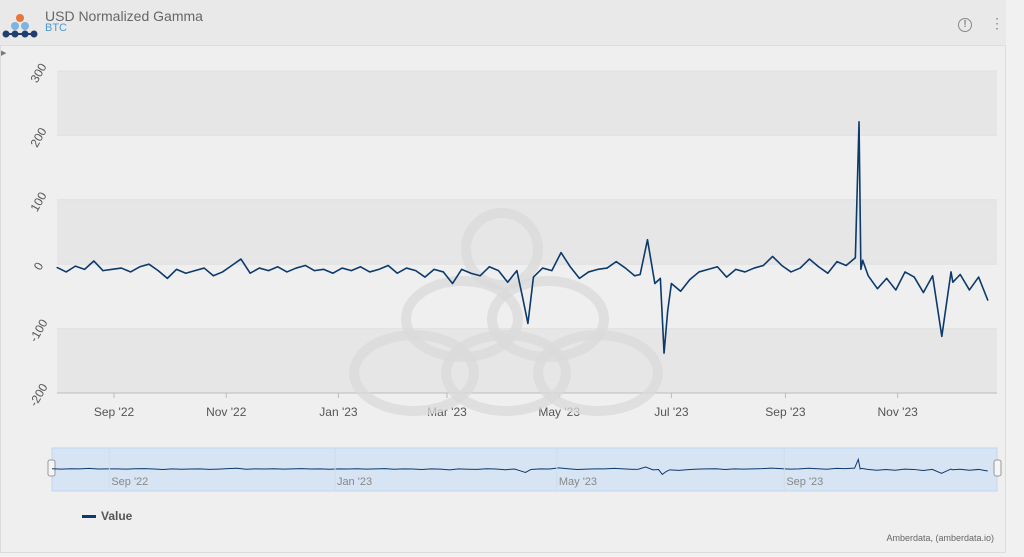  Describe the element at coordinates (38, 73) in the screenshot. I see `y-tick-label: 300` at that location.